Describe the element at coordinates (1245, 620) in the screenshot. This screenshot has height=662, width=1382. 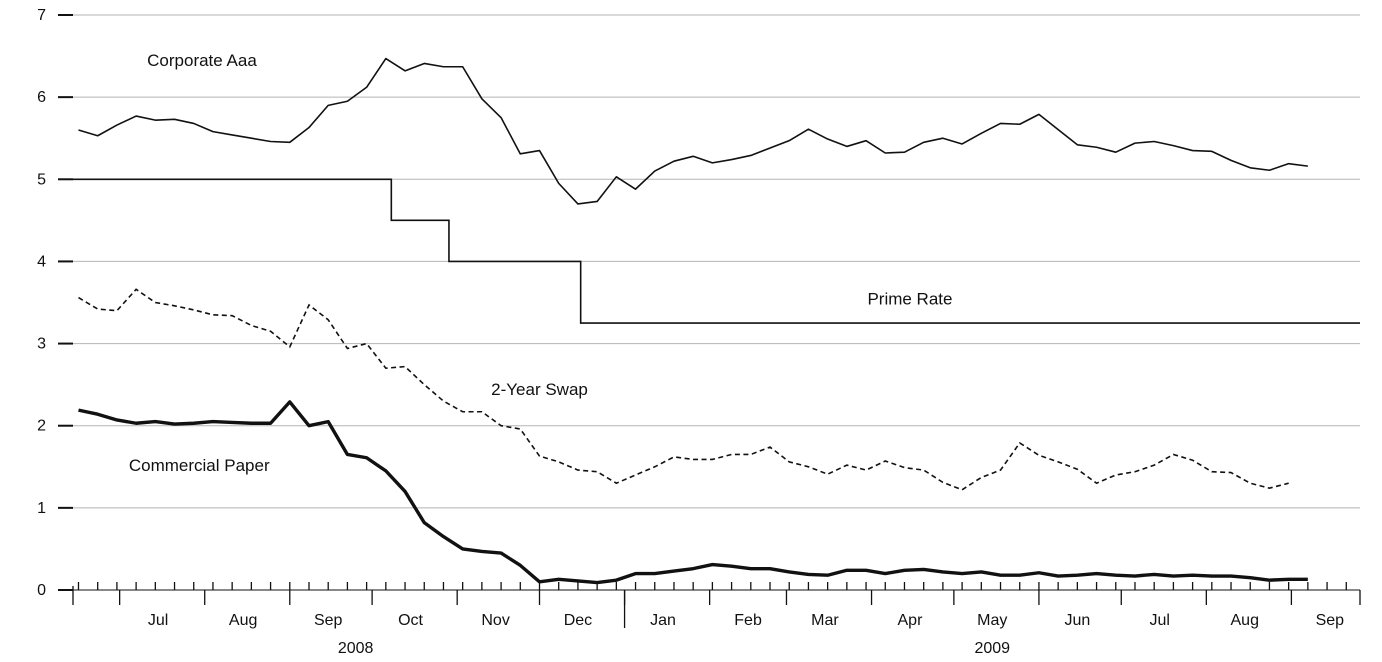
I see `x-month-label-13: Aug` at that location.